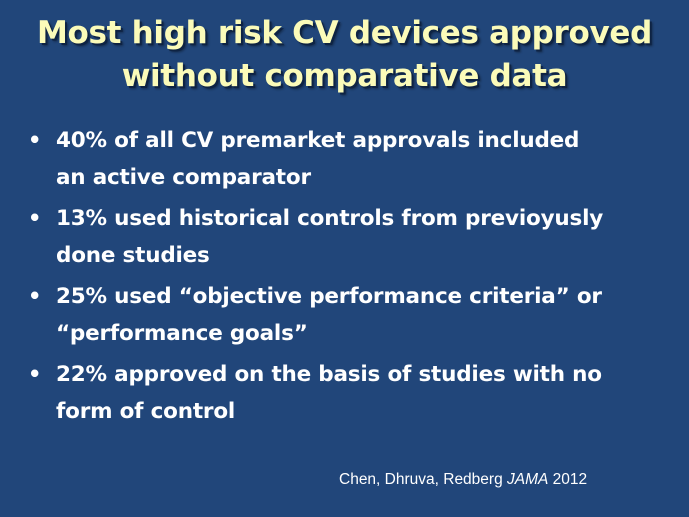  I want to click on bullet-text-line: “performance goals”, so click(182, 333).